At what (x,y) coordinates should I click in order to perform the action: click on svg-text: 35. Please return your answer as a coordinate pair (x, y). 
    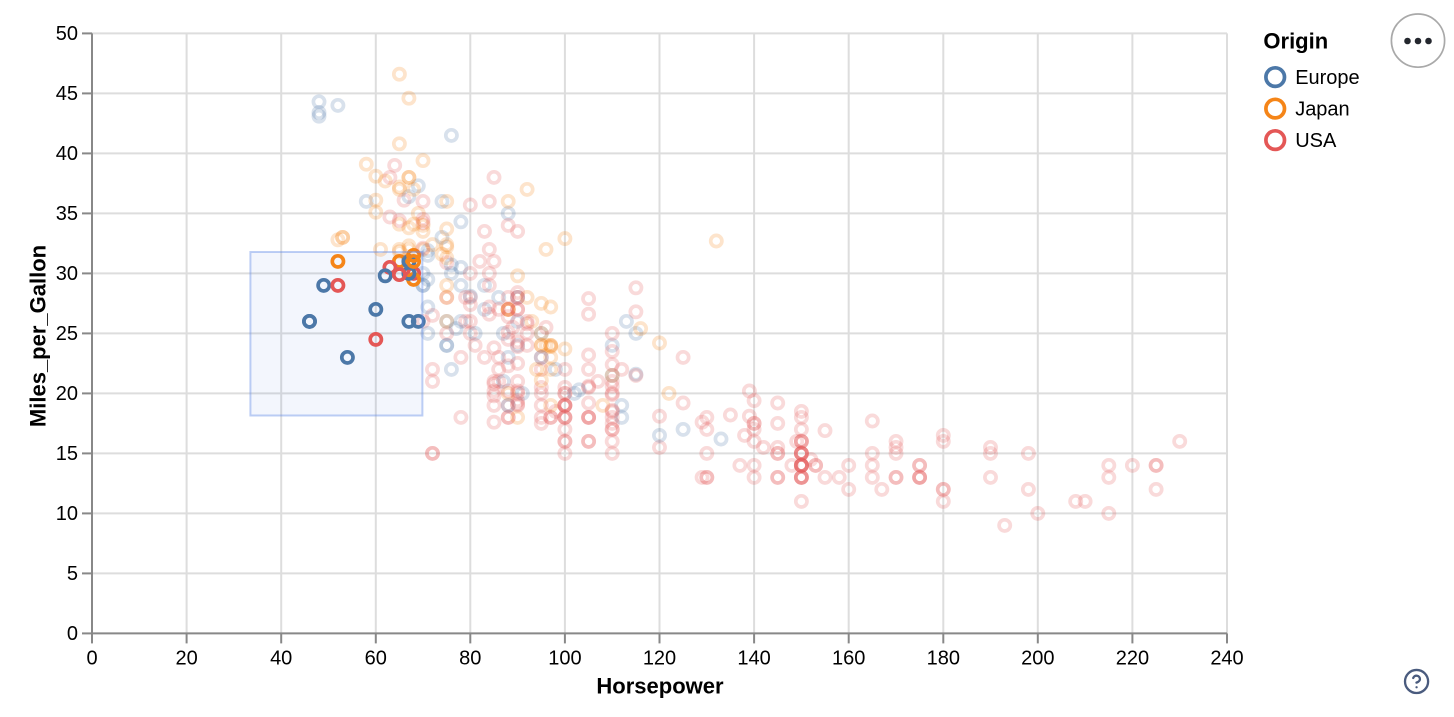
    Looking at the image, I should click on (67, 214).